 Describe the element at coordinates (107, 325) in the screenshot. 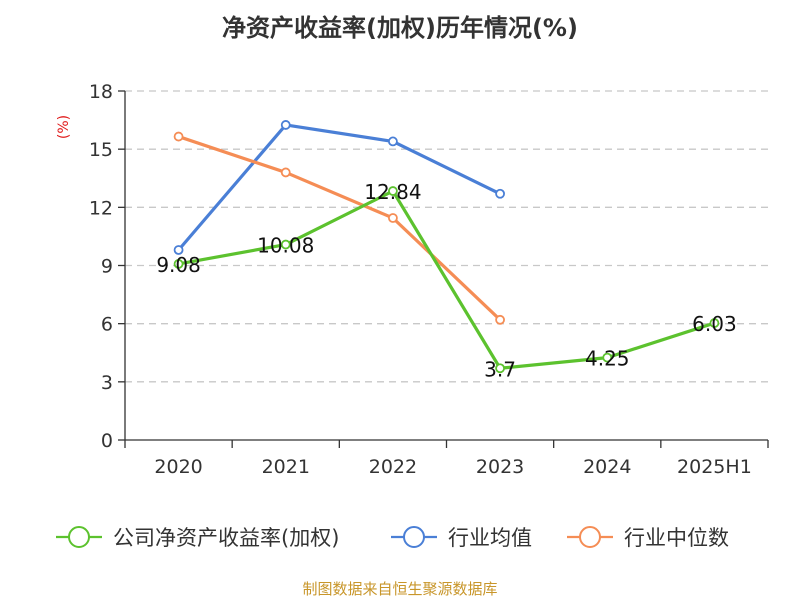

I see `y-tick-label: 6` at that location.